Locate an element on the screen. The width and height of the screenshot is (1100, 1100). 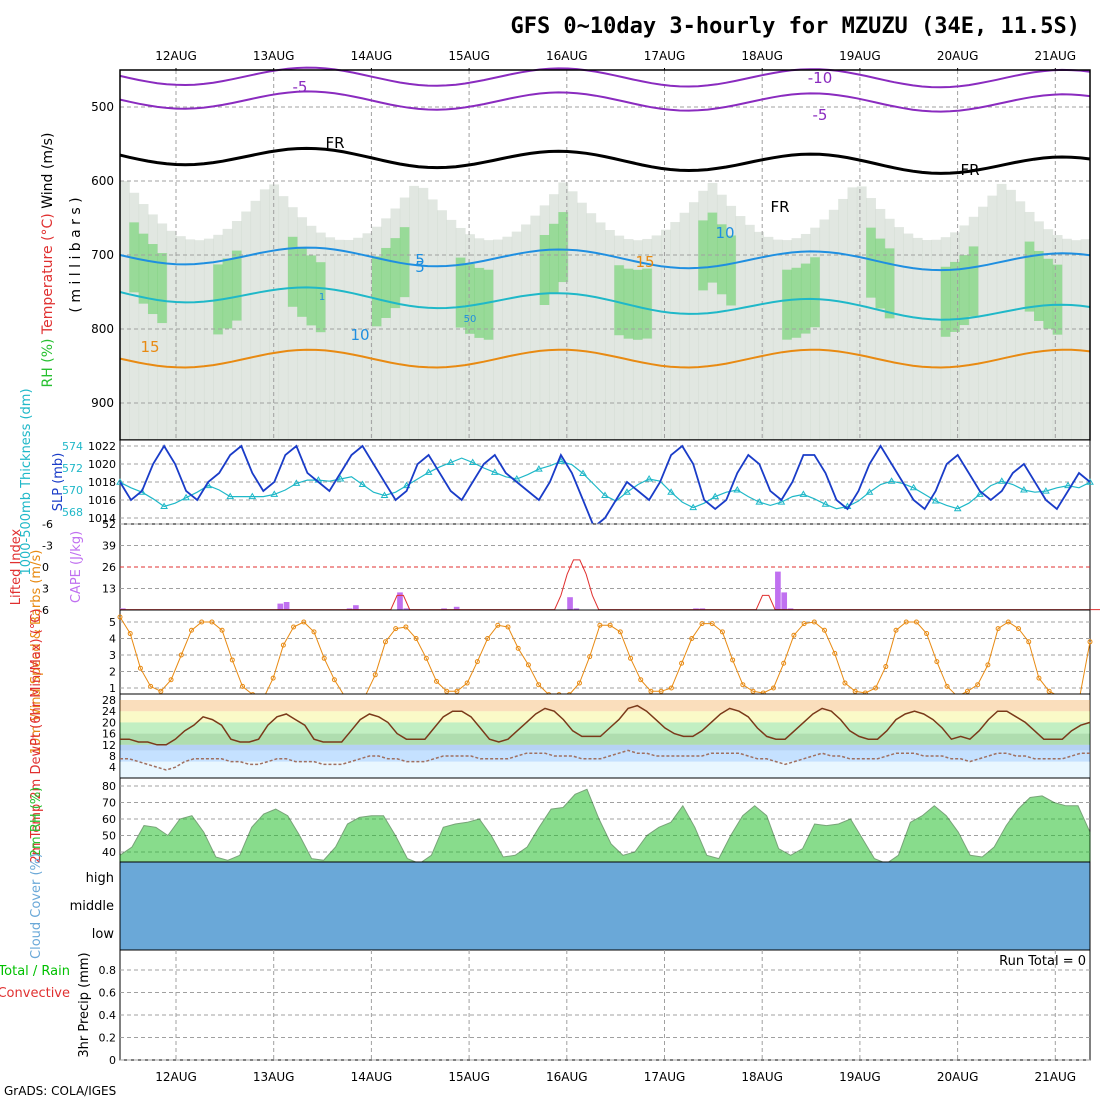
temp-line is located at coordinates (605, 725).